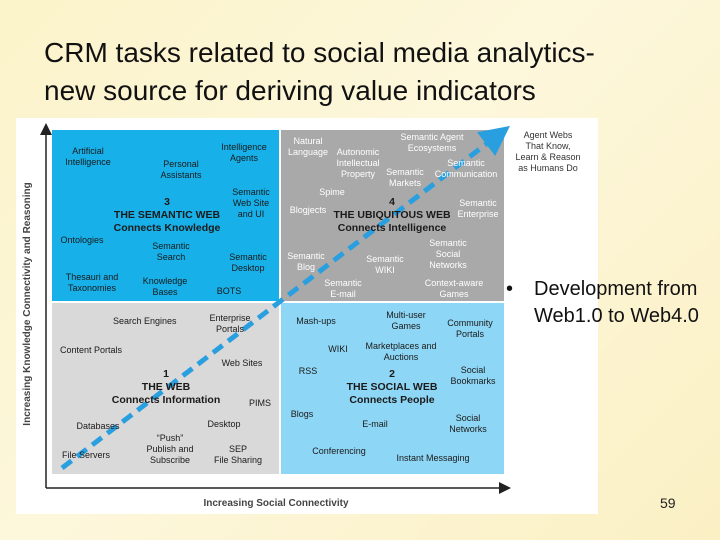 Image resolution: width=720 pixels, height=540 pixels. What do you see at coordinates (247, 268) in the screenshot?
I see `diagram-label-line: Desktop` at bounding box center [247, 268].